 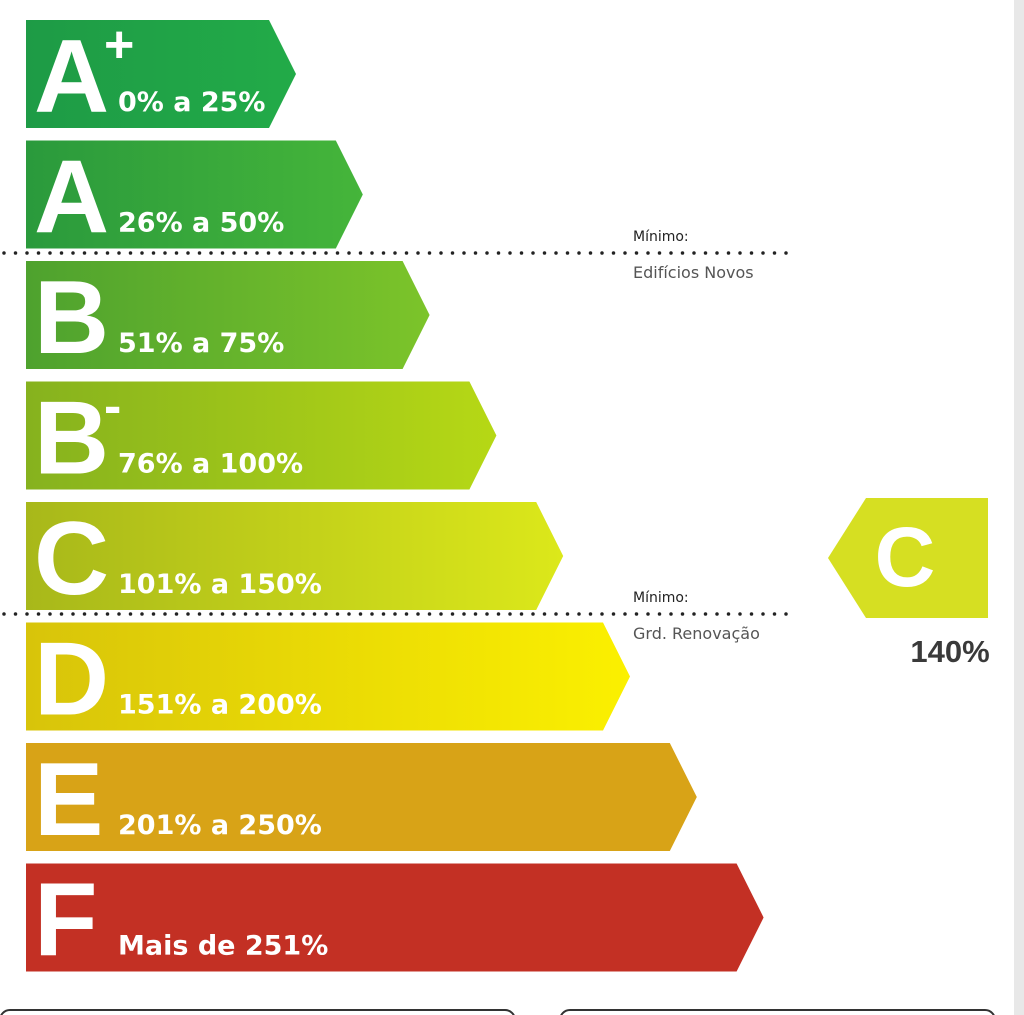 What do you see at coordinates (949, 651) in the screenshot?
I see `rating-value: 140%` at bounding box center [949, 651].